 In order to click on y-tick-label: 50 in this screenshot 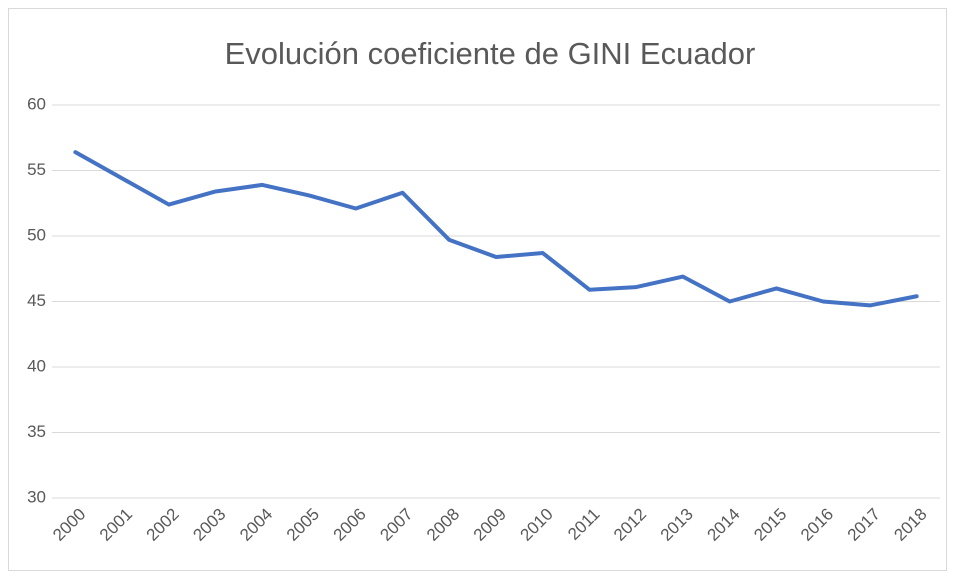, I will do `click(36, 234)`.